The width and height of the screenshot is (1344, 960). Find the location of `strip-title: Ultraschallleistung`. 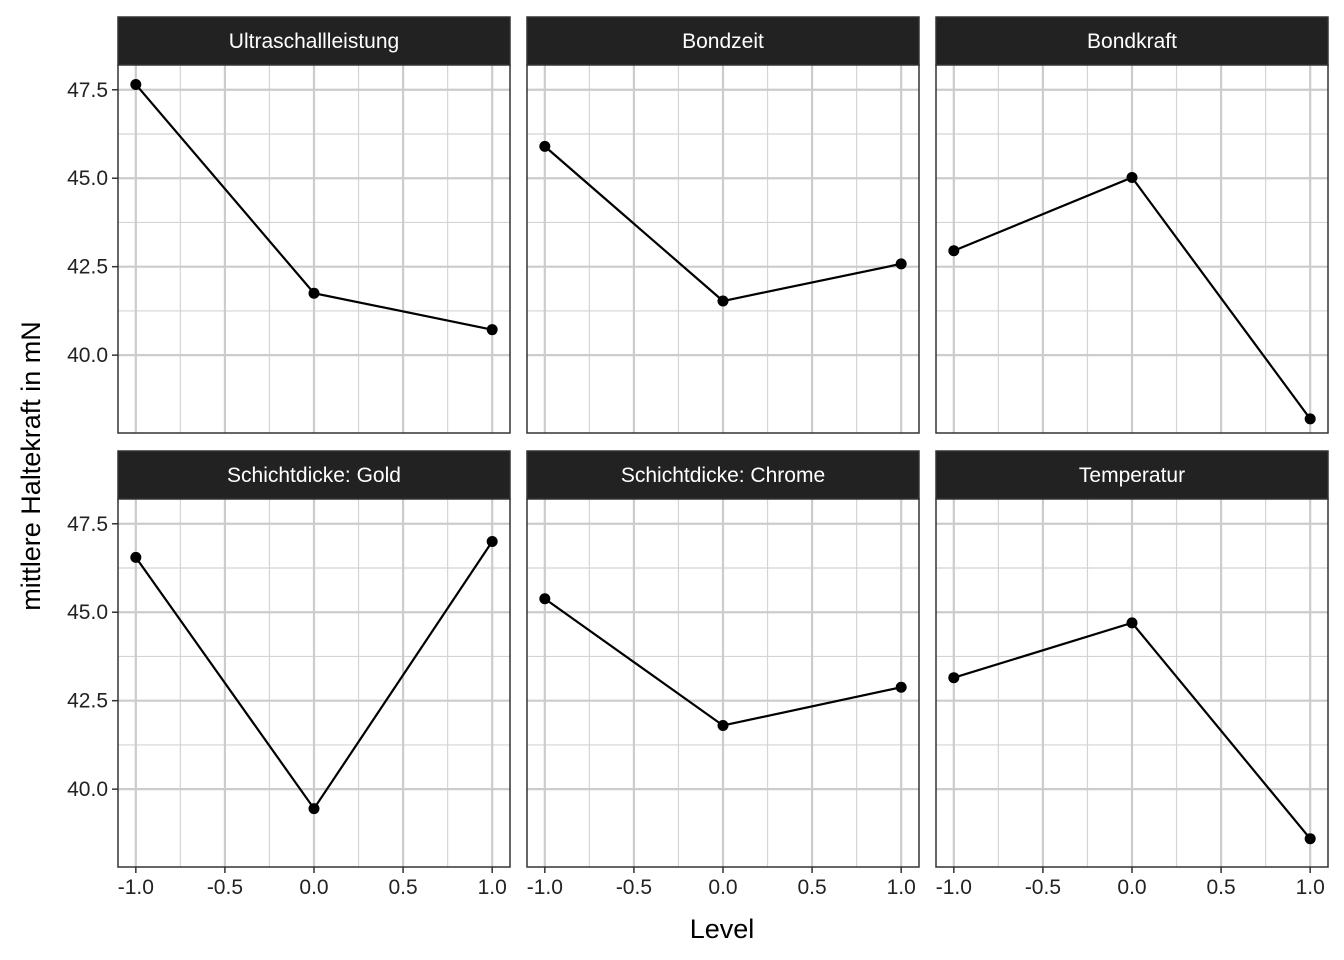

strip-title: Ultraschallleistung is located at coordinates (314, 41).